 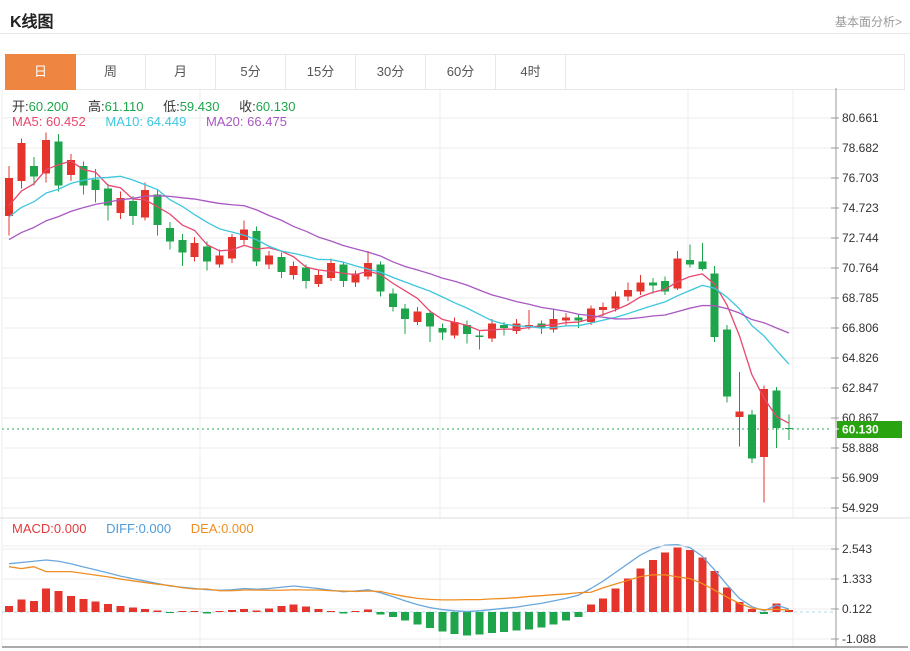 What do you see at coordinates (860, 208) in the screenshot?
I see `svg-text: 74.723` at bounding box center [860, 208].